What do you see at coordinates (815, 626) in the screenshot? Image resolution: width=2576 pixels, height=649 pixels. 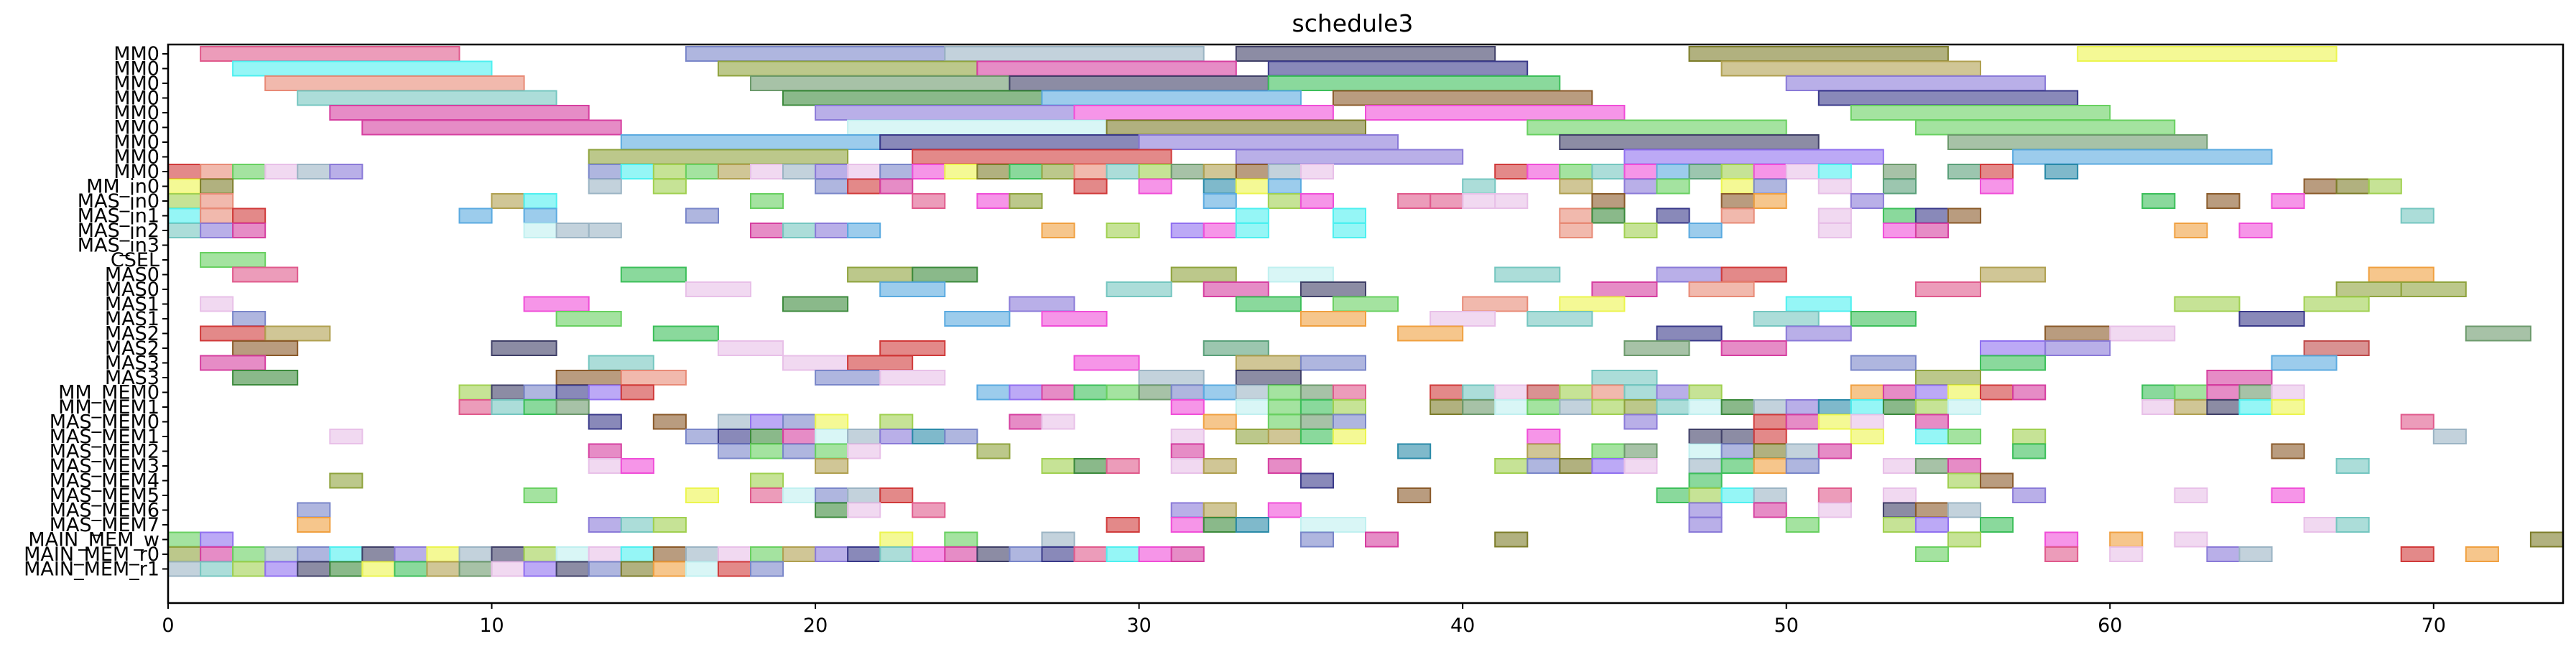 I see `x-tick-label: 20` at bounding box center [815, 626].